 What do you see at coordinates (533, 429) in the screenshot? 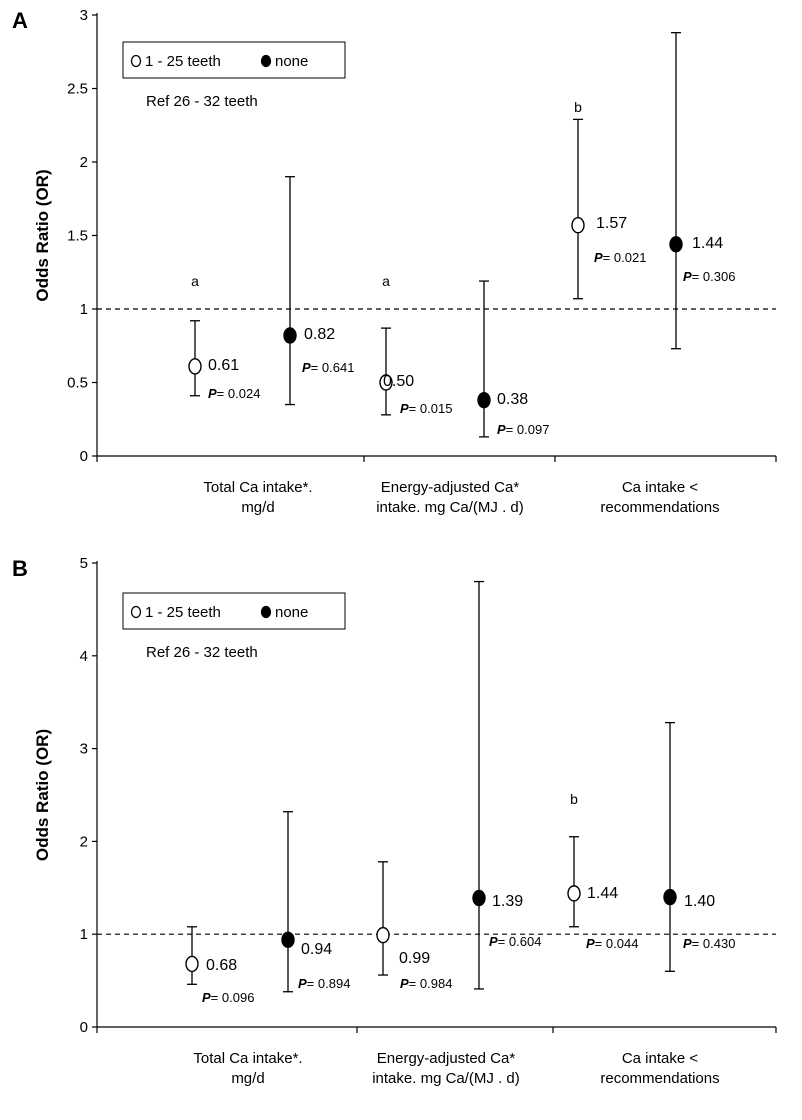
I see `p-value: 0.097` at bounding box center [533, 429].